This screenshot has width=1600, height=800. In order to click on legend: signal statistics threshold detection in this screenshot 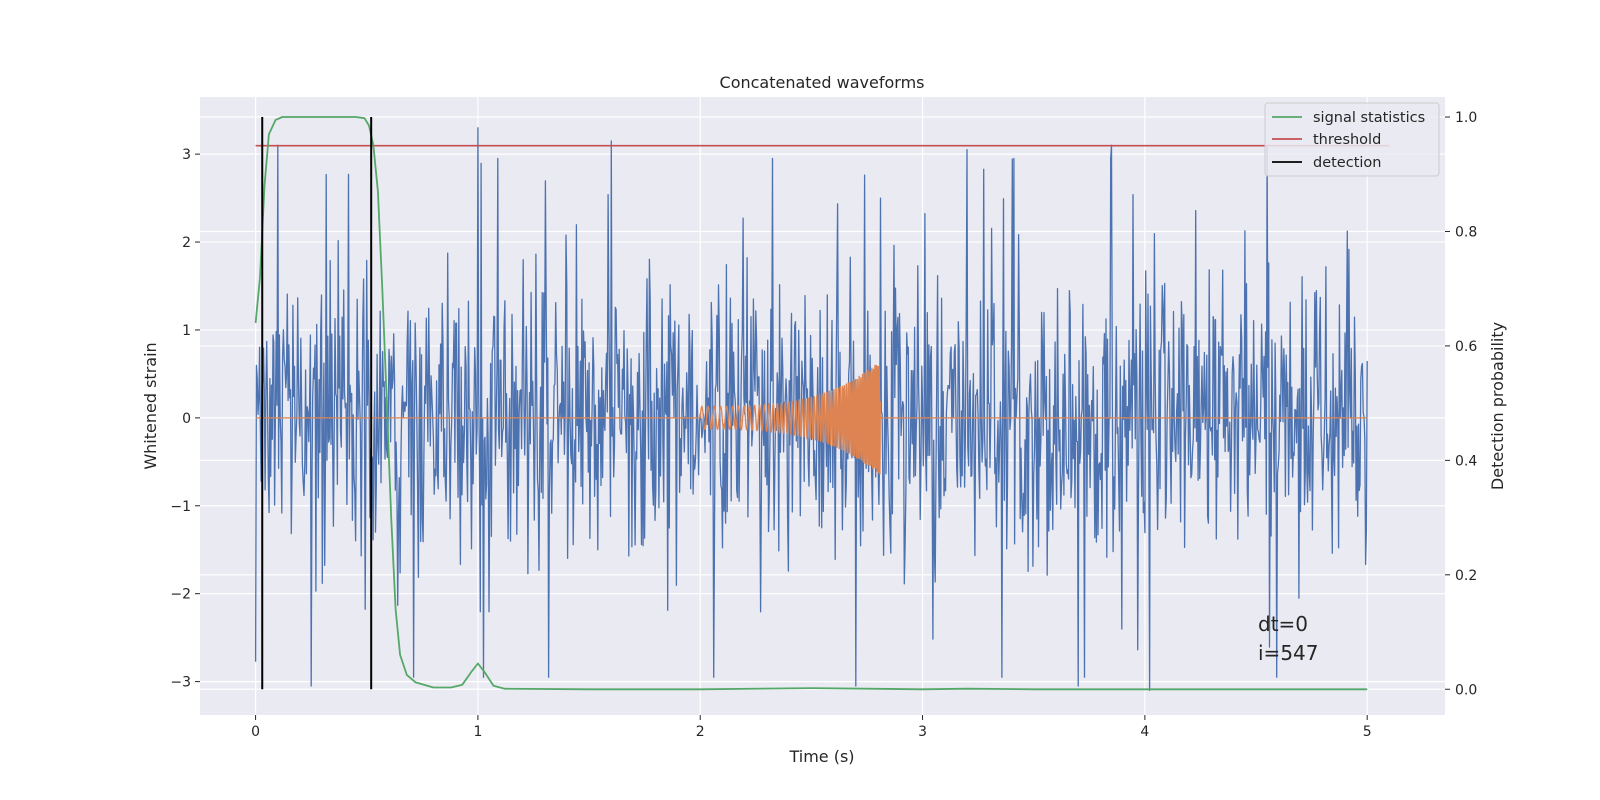, I will do `click(1352, 139)`.